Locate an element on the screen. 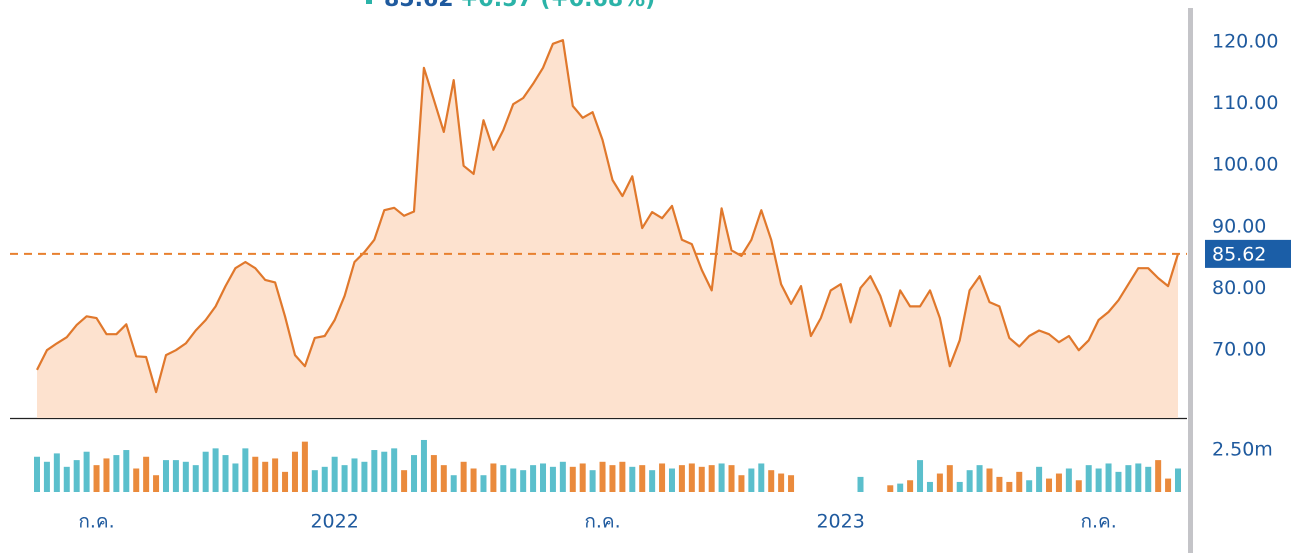 The width and height of the screenshot is (1301, 553). y-tick-label: 90.00 is located at coordinates (1239, 226).